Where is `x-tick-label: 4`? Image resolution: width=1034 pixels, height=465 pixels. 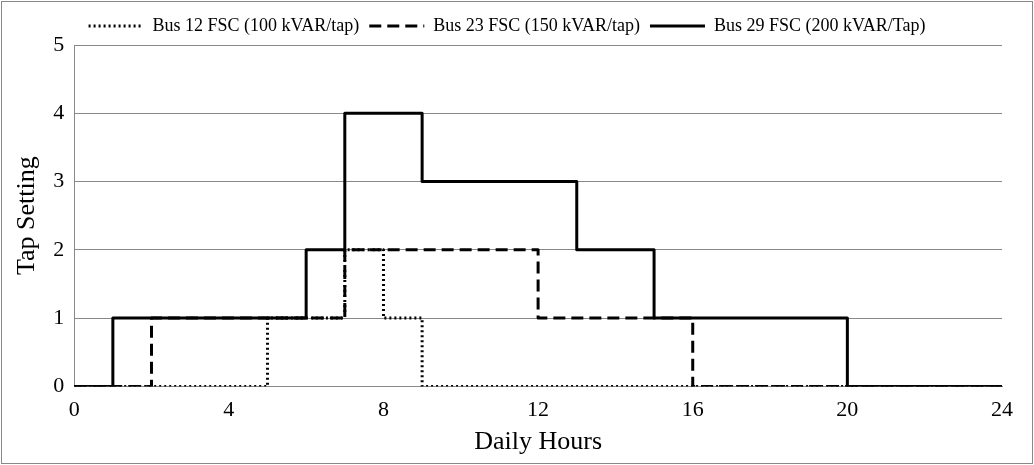 x-tick-label: 4 is located at coordinates (229, 409).